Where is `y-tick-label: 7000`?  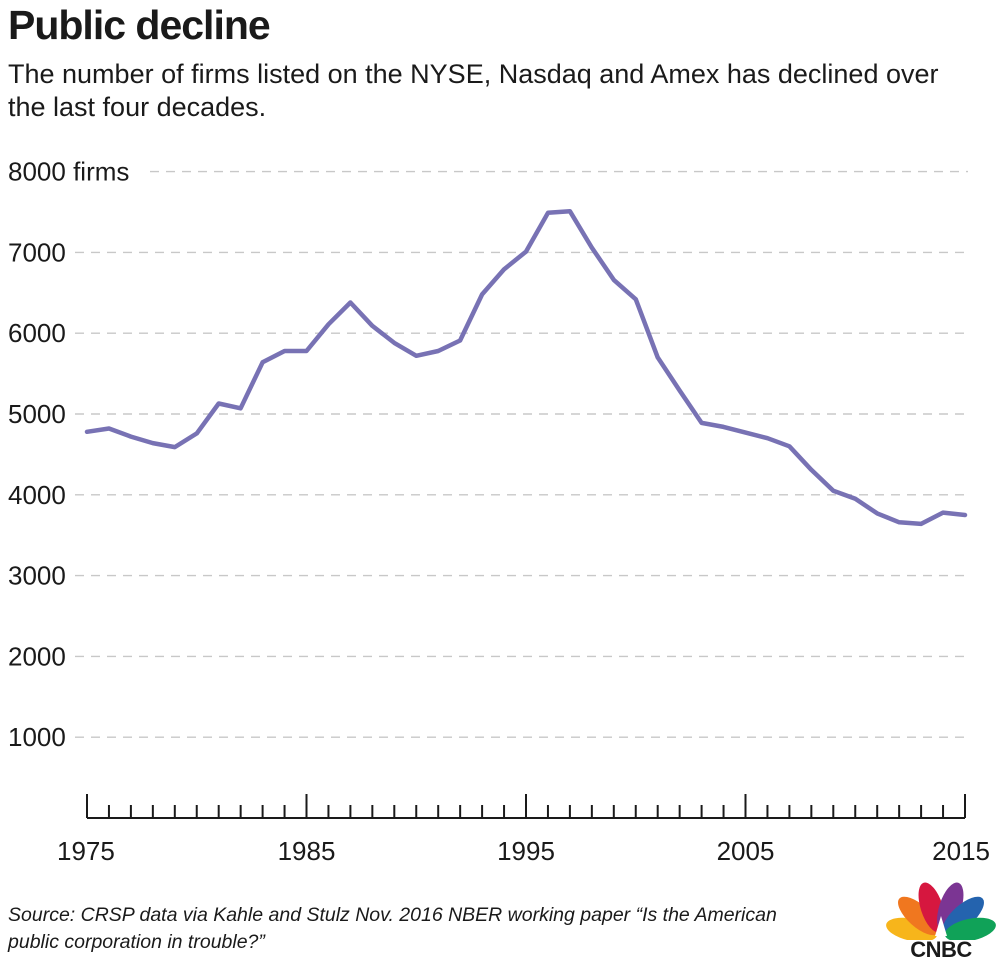 y-tick-label: 7000 is located at coordinates (37, 252).